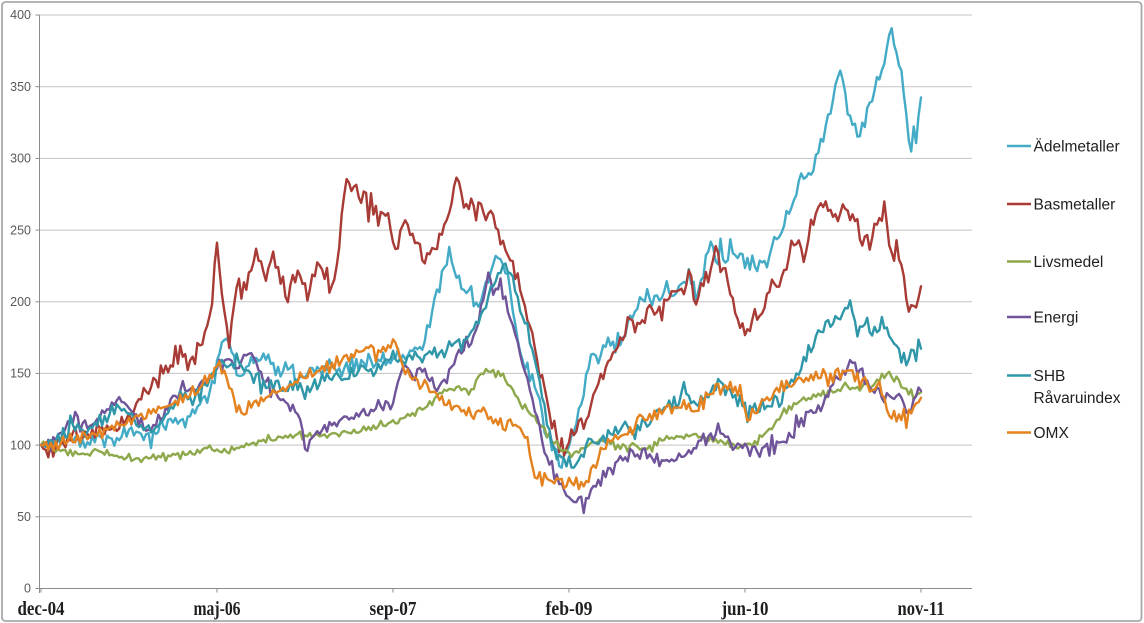  Describe the element at coordinates (41, 609) in the screenshot. I see `svg-text: dec-04` at that location.